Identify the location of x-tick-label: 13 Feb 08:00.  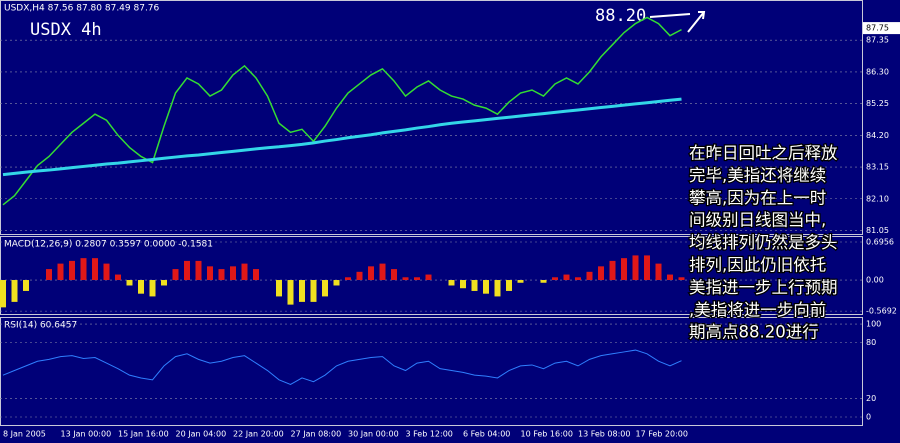
(604, 434).